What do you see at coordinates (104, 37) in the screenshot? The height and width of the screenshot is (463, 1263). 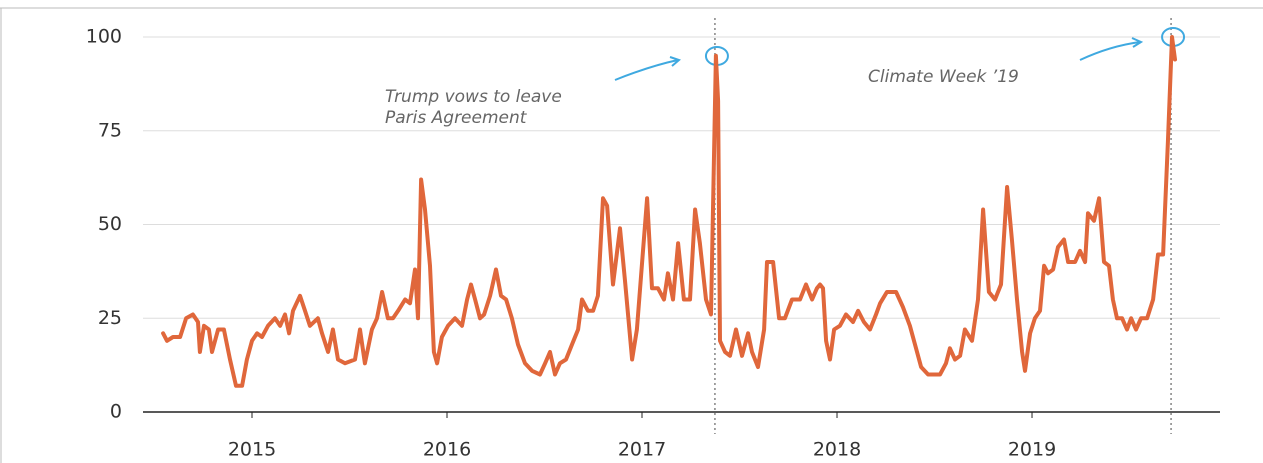 I see `y-tick-label: 100` at bounding box center [104, 37].